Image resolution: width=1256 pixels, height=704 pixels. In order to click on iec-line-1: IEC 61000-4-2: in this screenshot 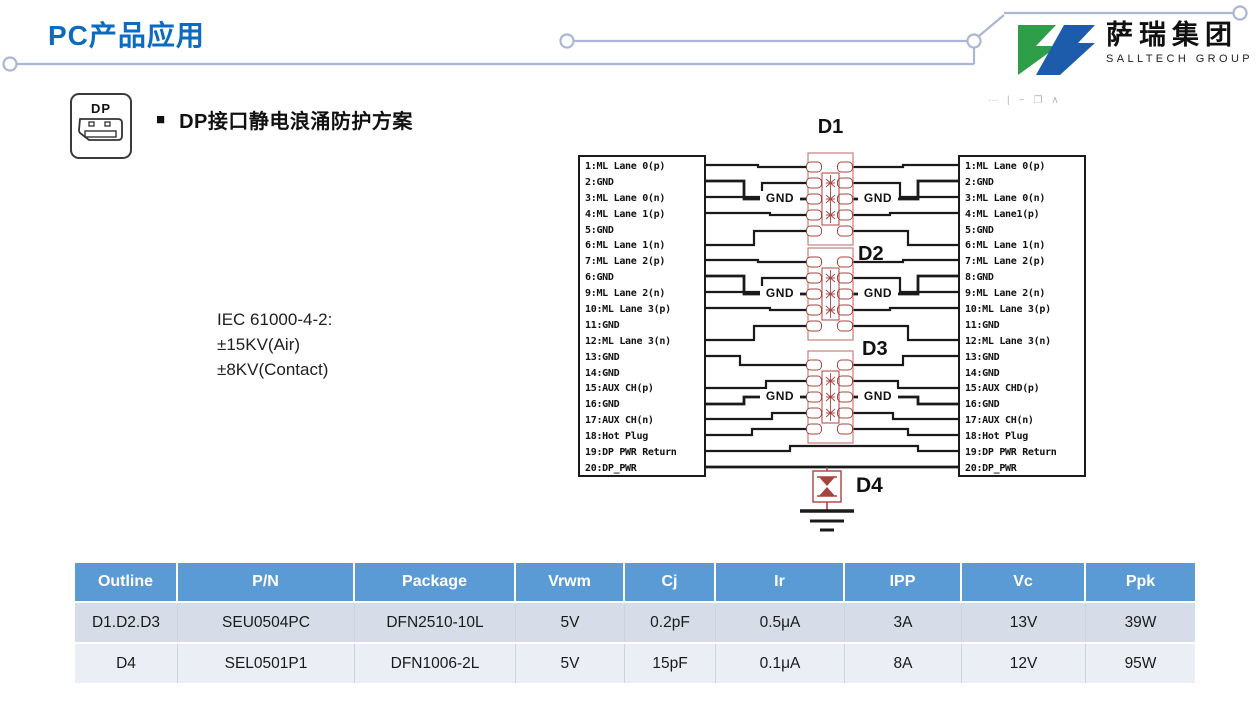, I will do `click(275, 319)`.